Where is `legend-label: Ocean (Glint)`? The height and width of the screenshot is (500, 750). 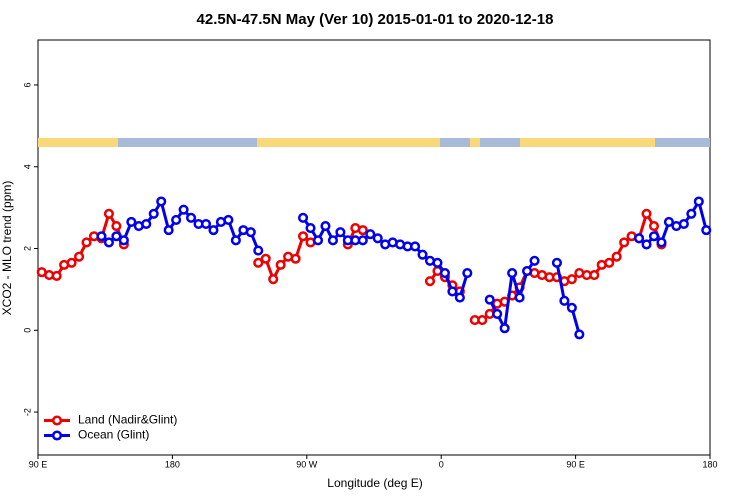 legend-label: Ocean (Glint) is located at coordinates (113, 435).